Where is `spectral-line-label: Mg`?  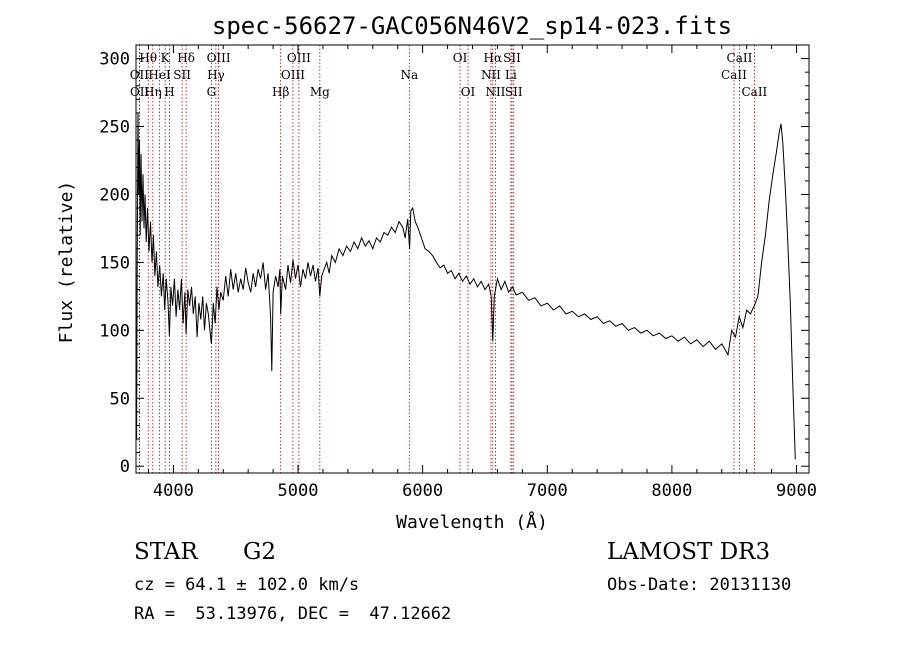
spectral-line-label: Mg is located at coordinates (320, 92).